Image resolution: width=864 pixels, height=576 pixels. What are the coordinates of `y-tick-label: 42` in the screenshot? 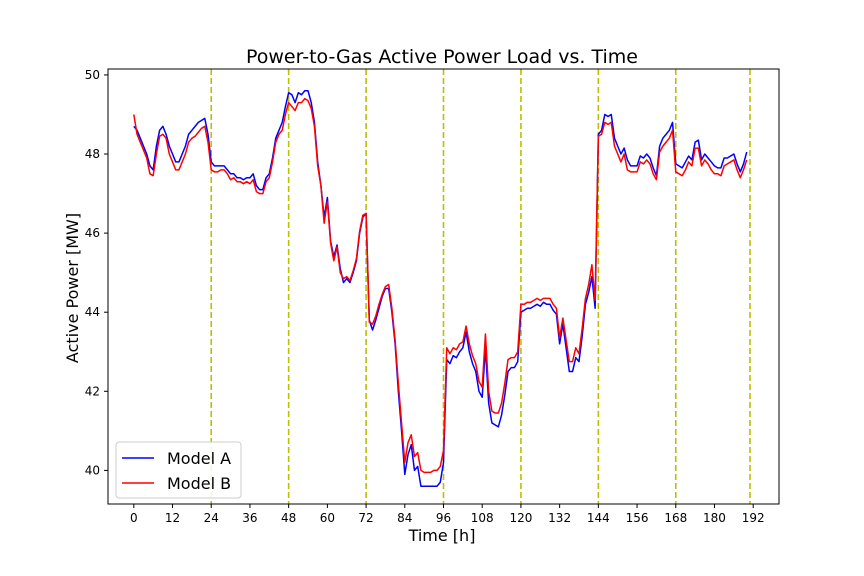 It's located at (92, 391).